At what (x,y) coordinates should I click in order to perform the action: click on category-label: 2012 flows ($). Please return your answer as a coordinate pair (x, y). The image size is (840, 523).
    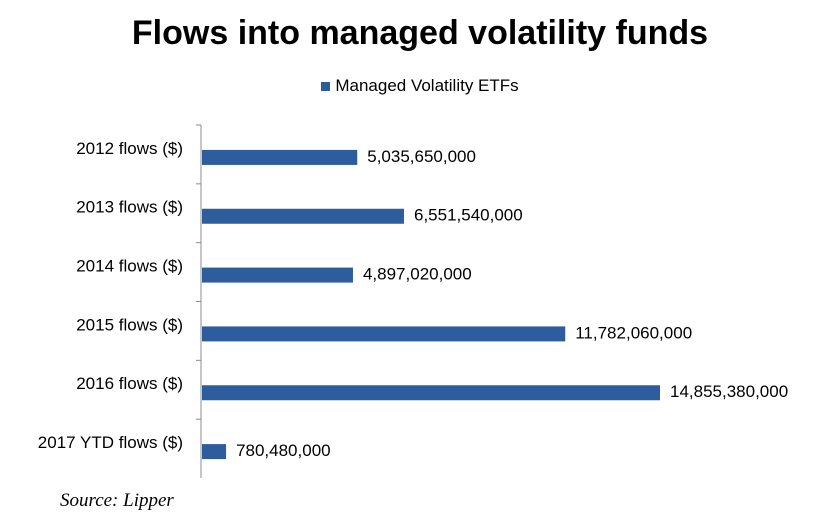
    Looking at the image, I should click on (129, 148).